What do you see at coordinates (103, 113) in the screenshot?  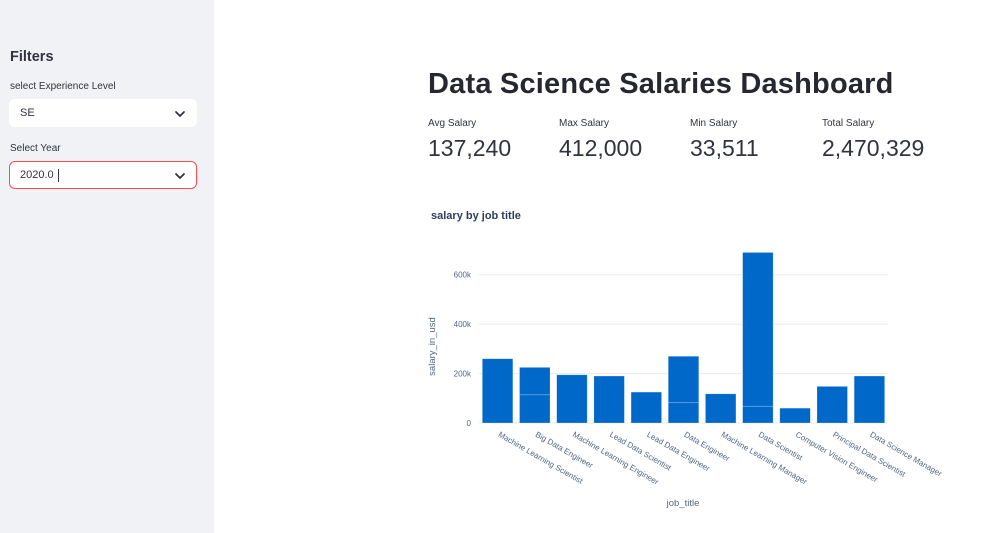 I see `experience-level-select: SE` at bounding box center [103, 113].